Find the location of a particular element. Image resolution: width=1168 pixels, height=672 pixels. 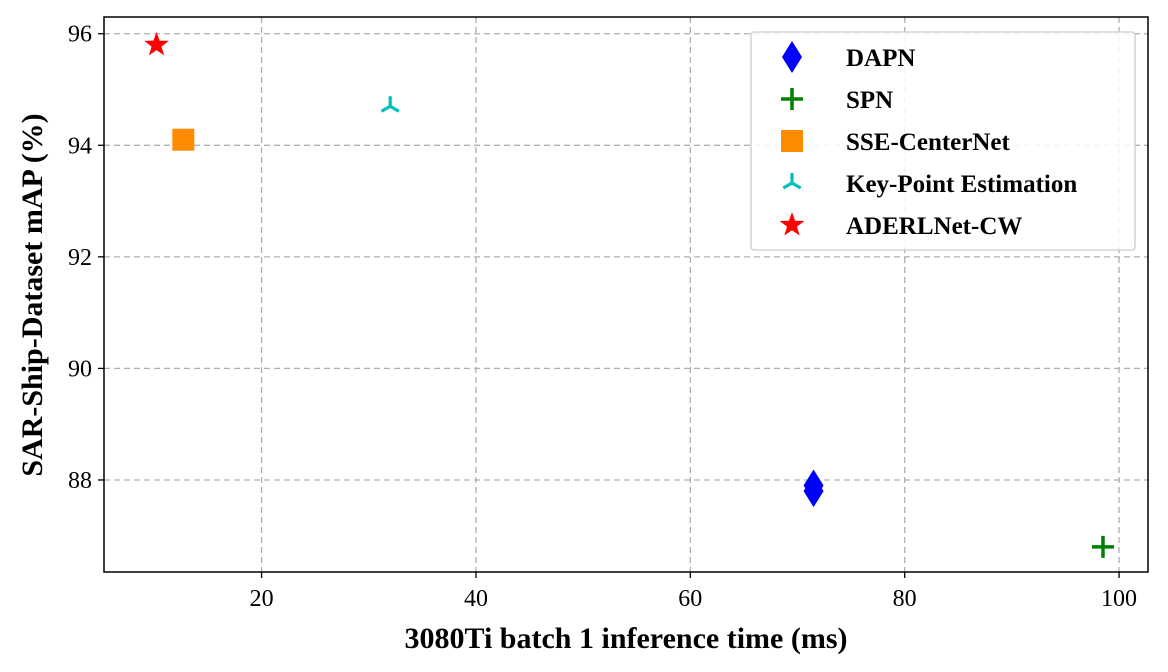

point-spn is located at coordinates (1102, 546).